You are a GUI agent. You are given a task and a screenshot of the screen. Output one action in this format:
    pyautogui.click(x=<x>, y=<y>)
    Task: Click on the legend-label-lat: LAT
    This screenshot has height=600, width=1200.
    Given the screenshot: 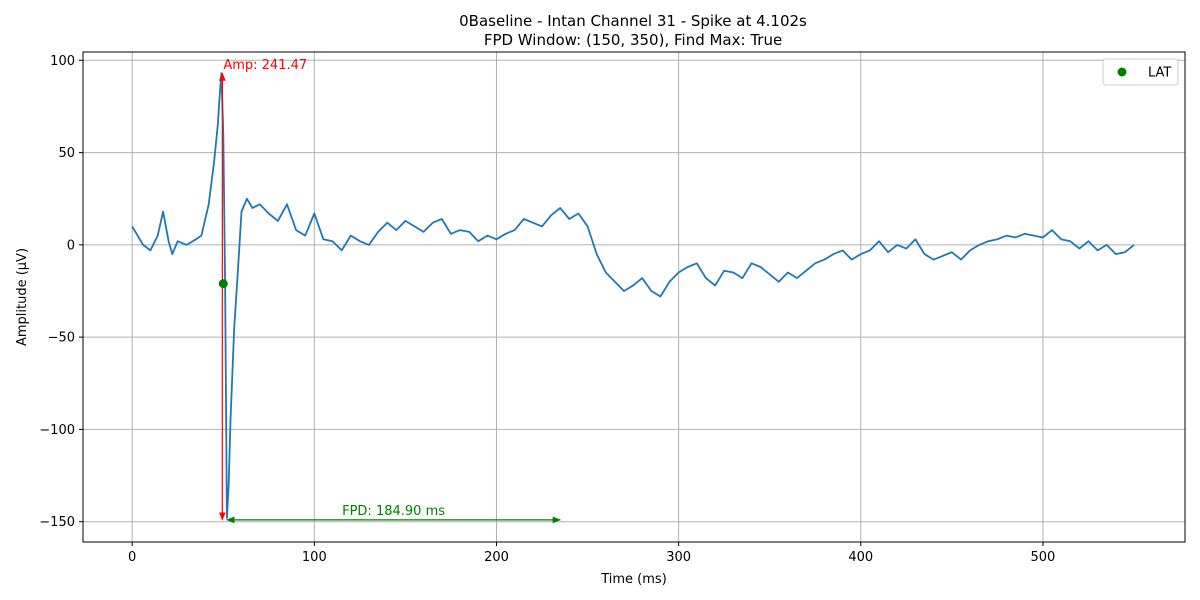 What is the action you would take?
    pyautogui.click(x=1159, y=73)
    